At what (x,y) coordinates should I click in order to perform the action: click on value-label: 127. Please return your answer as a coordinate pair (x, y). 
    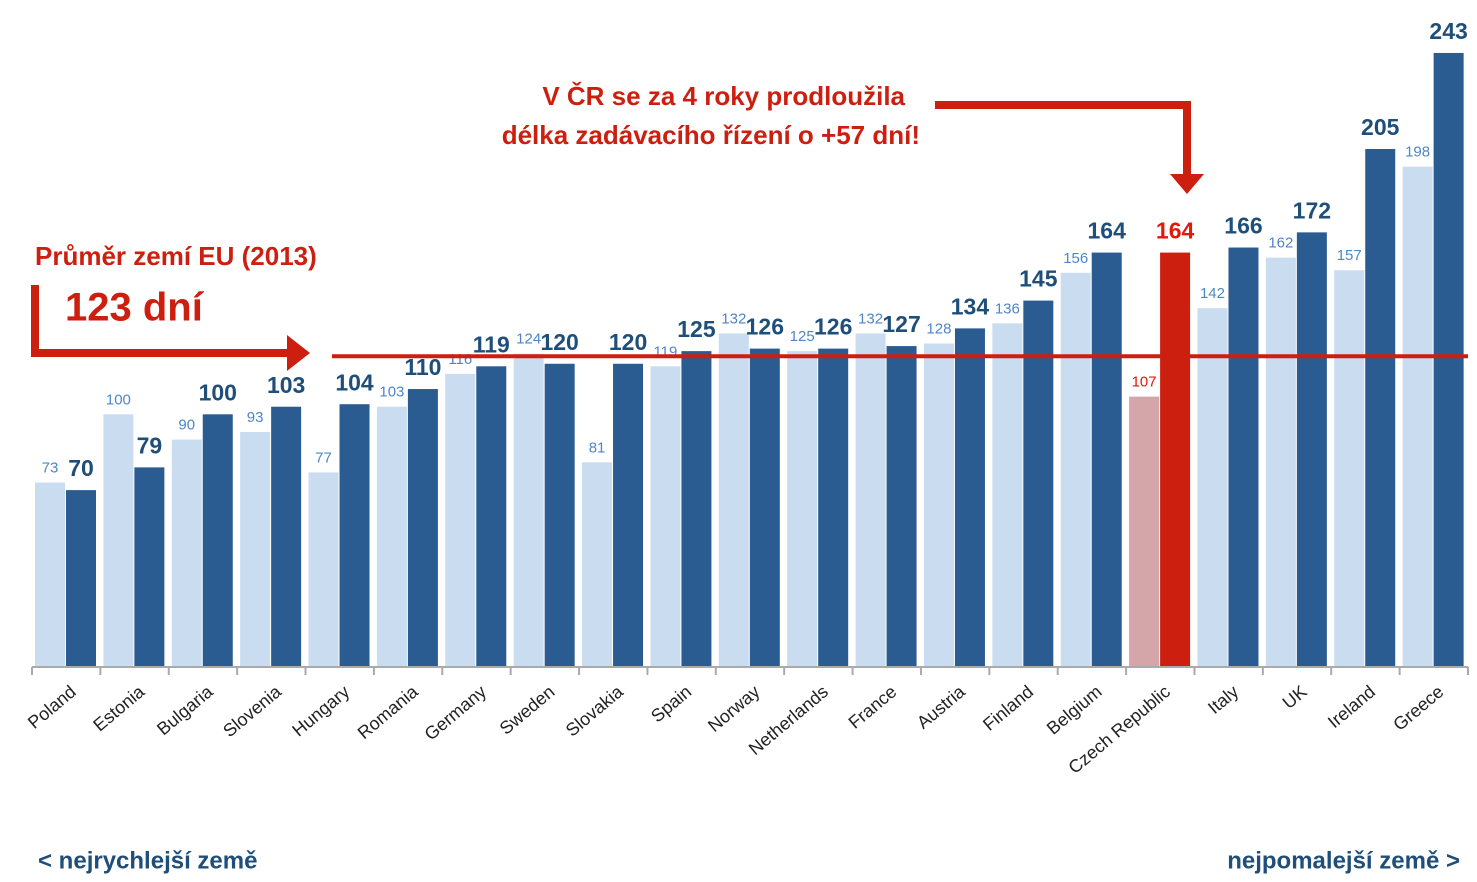
    Looking at the image, I should click on (901, 324).